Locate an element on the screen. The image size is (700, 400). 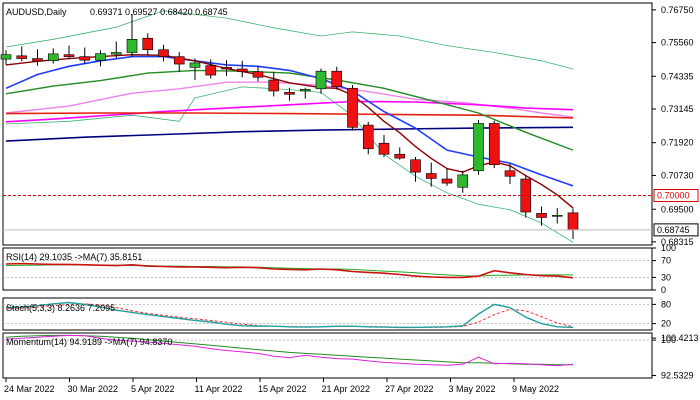
momentum-mom-line is located at coordinates (289, 350).